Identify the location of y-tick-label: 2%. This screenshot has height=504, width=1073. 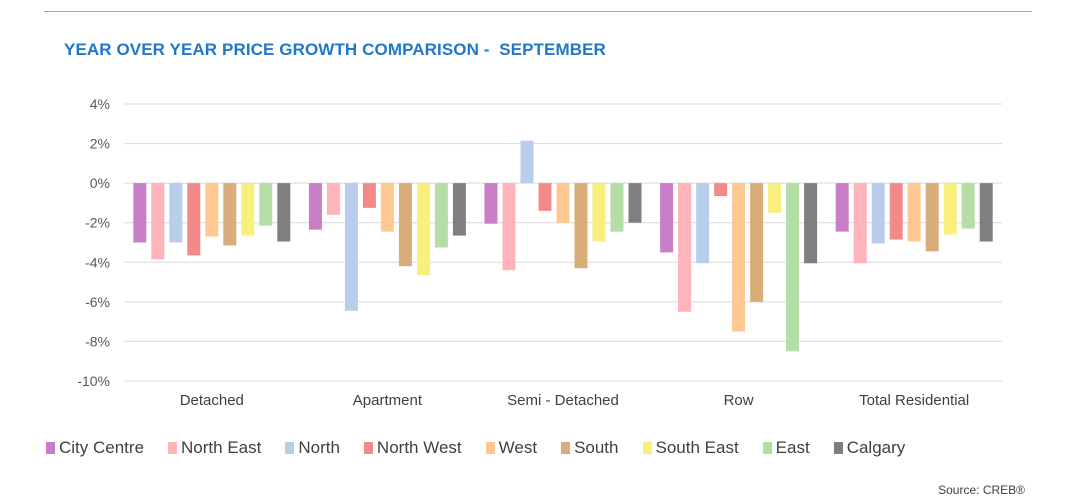
(100, 144).